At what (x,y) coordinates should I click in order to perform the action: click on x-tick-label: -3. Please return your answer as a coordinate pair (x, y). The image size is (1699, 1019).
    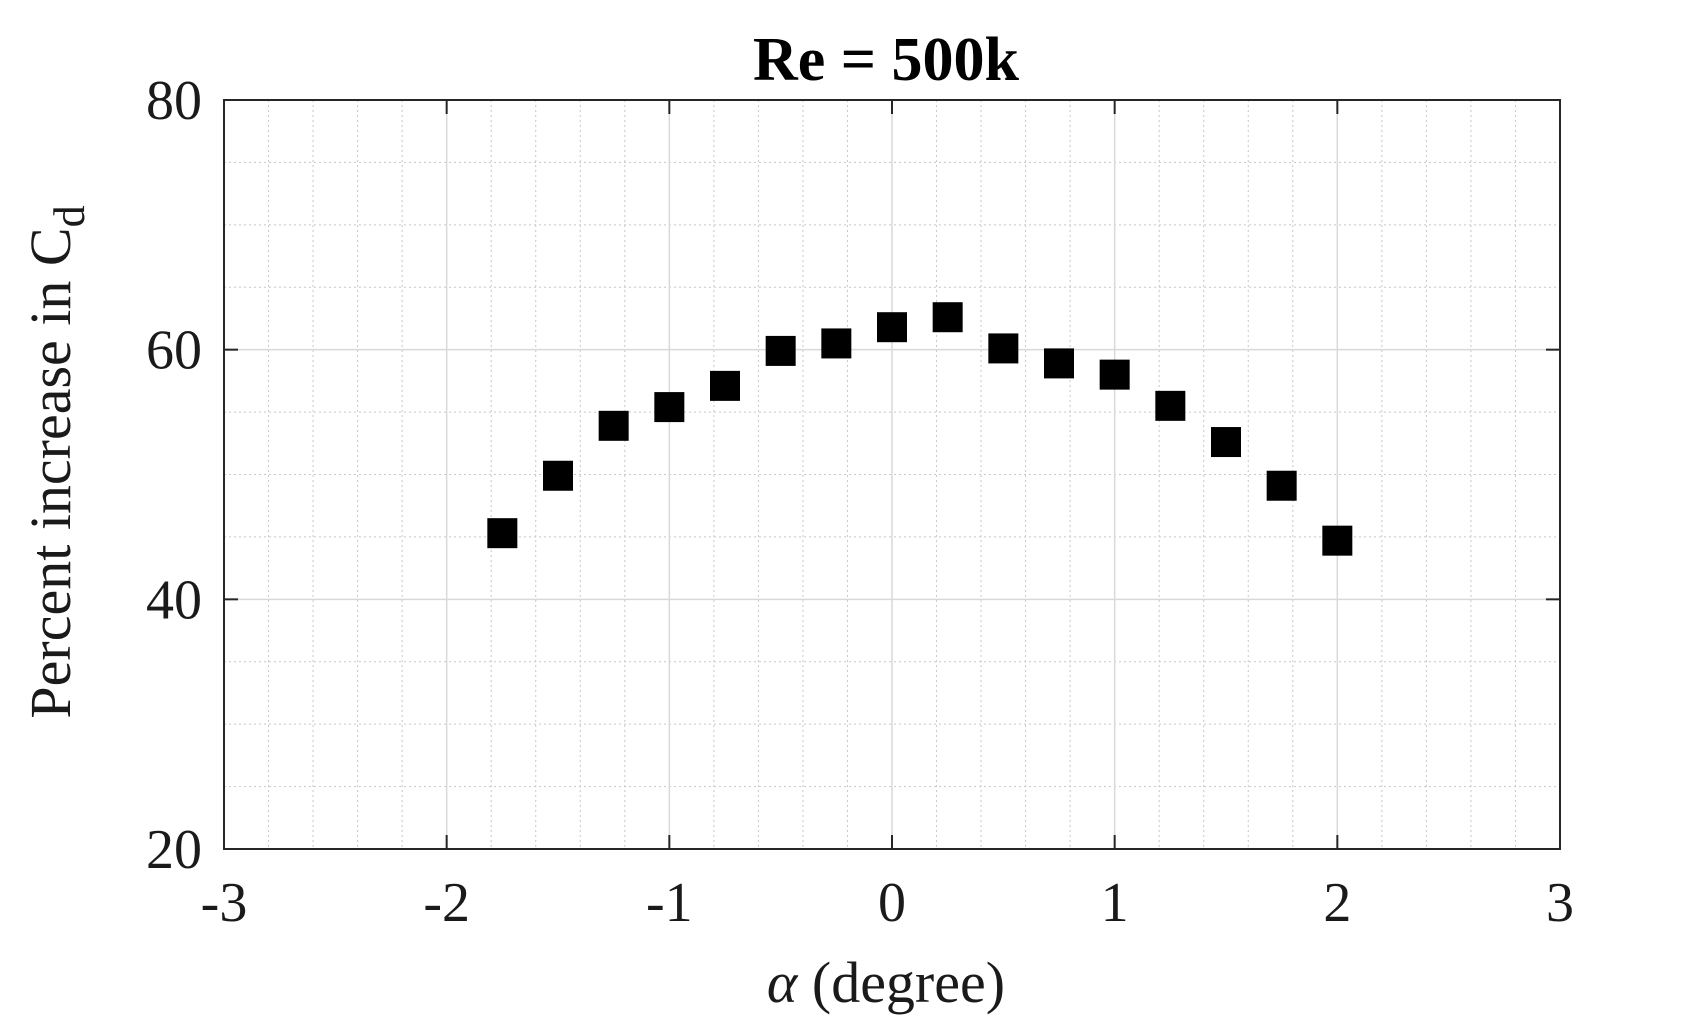
    Looking at the image, I should click on (224, 903).